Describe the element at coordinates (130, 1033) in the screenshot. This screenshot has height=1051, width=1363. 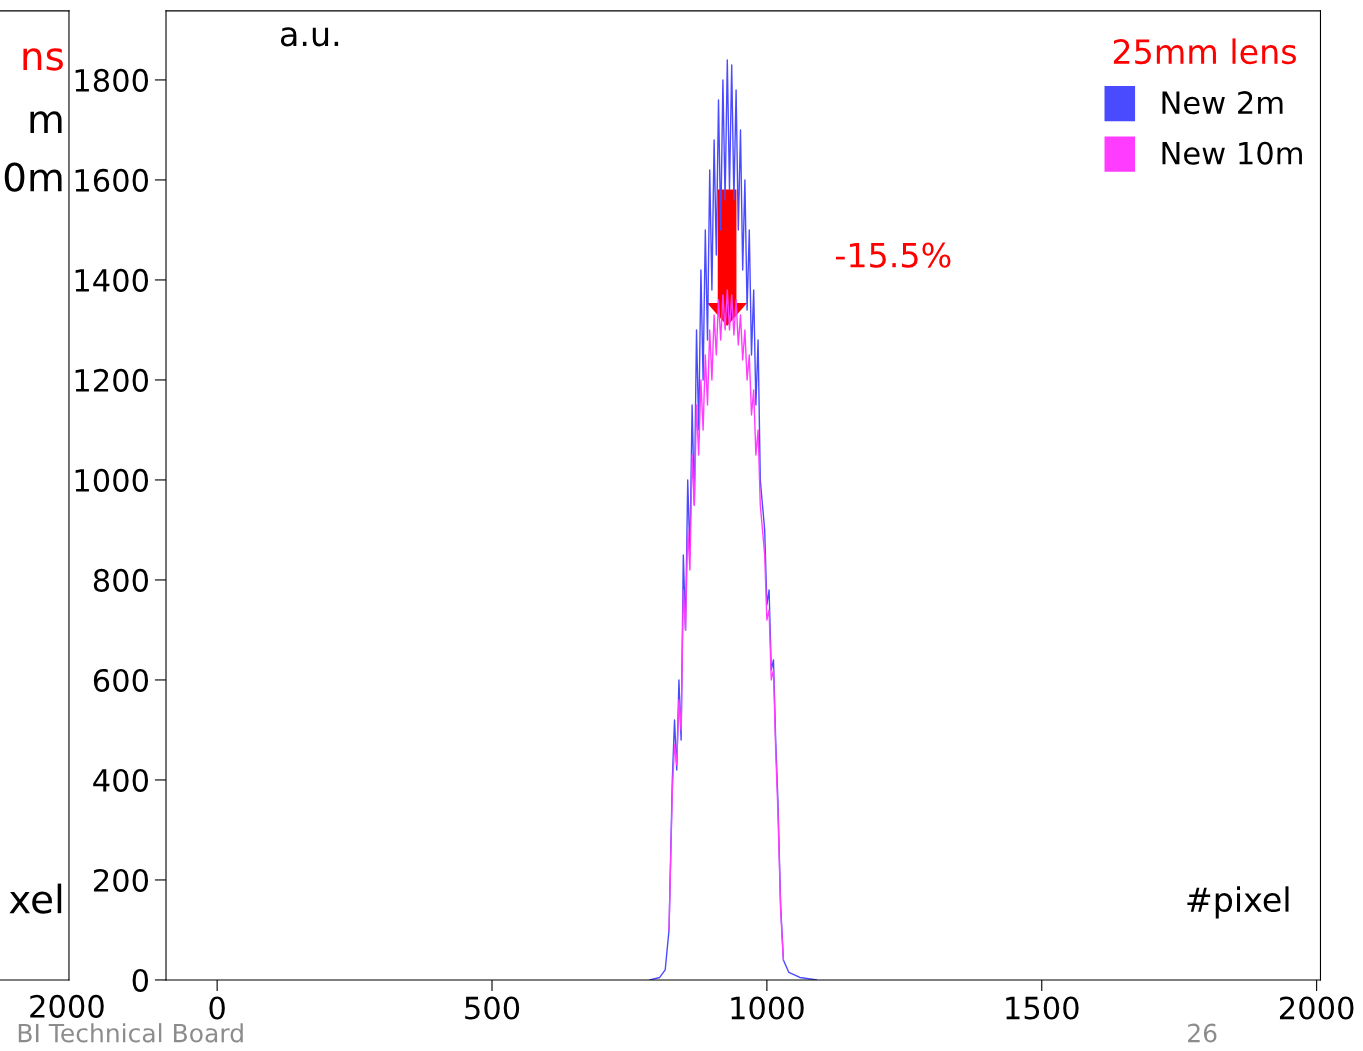
I see `text: BI Technical Board` at that location.